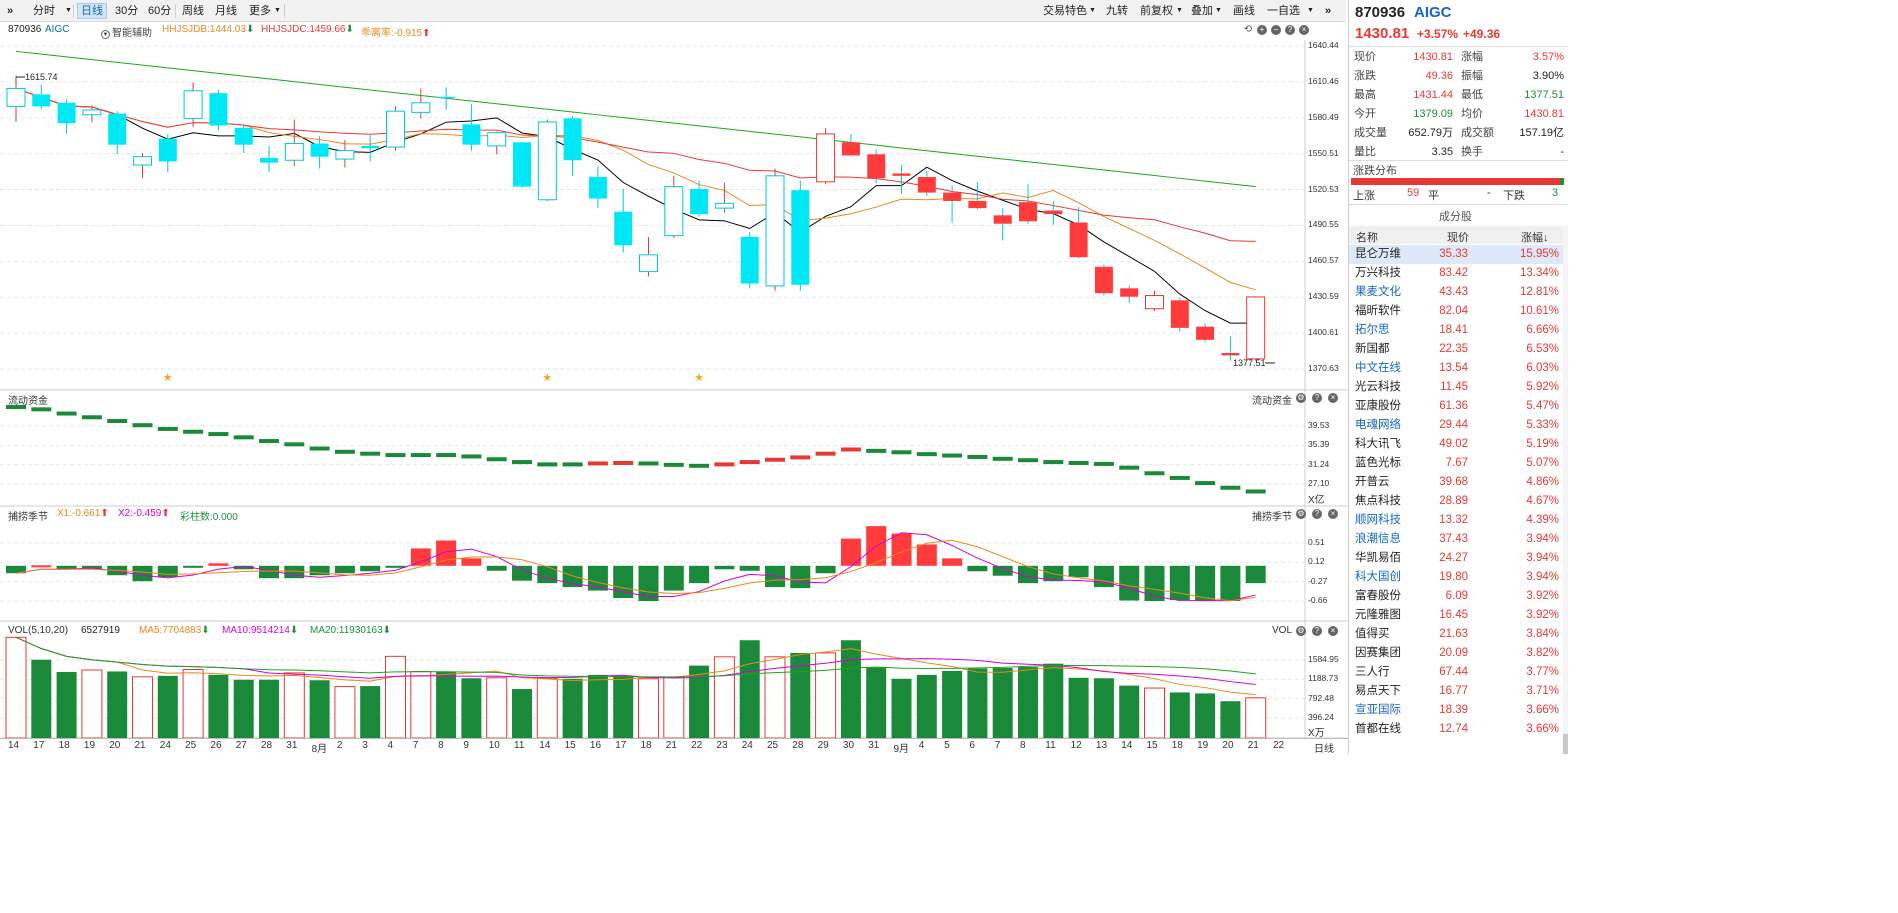  Describe the element at coordinates (1456, 444) in the screenshot. I see `stock-row: 科大讯飞 49.02 5.19%` at that location.